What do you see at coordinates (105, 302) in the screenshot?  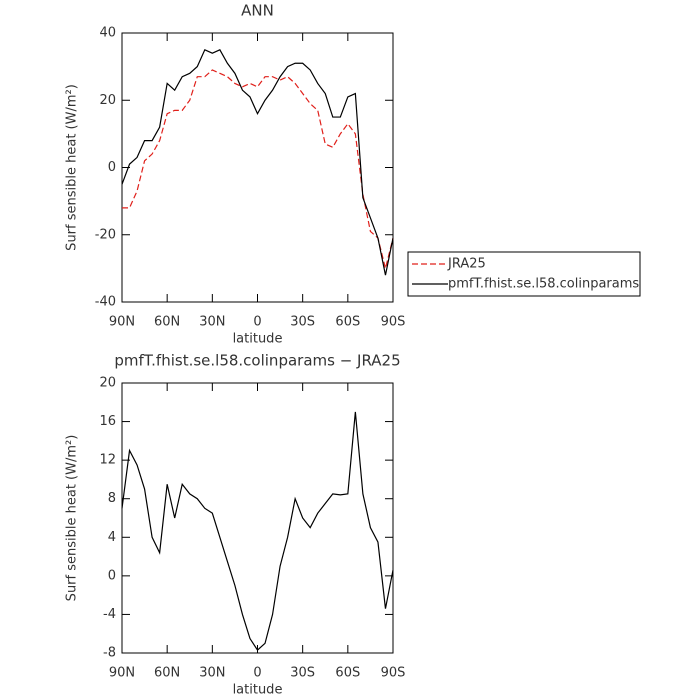 I see `y-tick-label: -40` at bounding box center [105, 302].